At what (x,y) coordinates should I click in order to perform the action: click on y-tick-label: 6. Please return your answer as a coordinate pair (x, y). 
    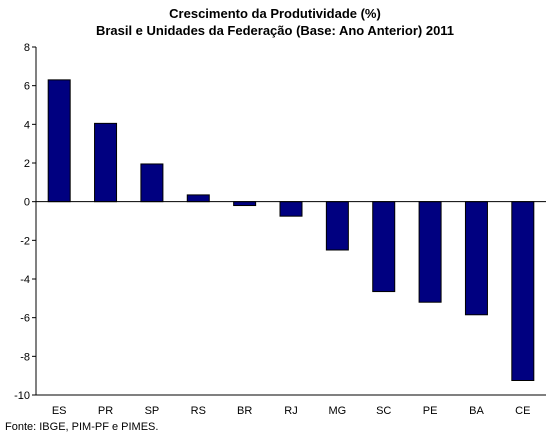
    Looking at the image, I should click on (27, 87).